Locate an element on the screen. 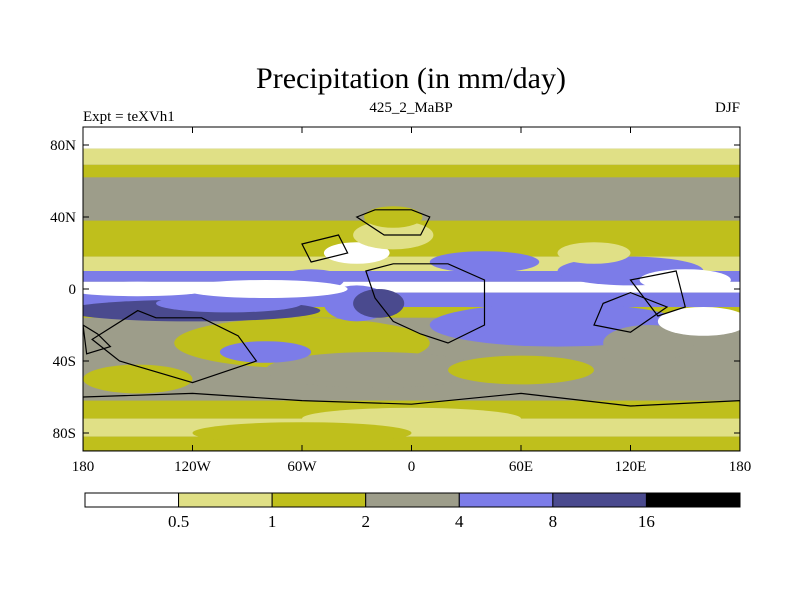 The width and height of the screenshot is (800, 600). equatorial-dry-east is located at coordinates (265, 289).